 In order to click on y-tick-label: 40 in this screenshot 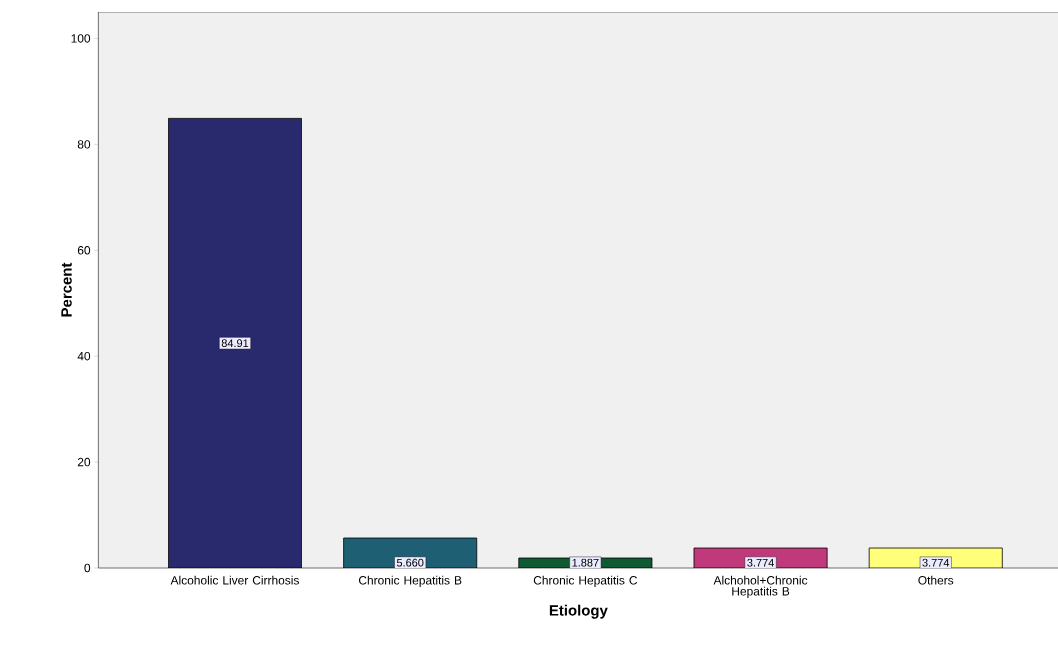, I will do `click(84, 356)`.